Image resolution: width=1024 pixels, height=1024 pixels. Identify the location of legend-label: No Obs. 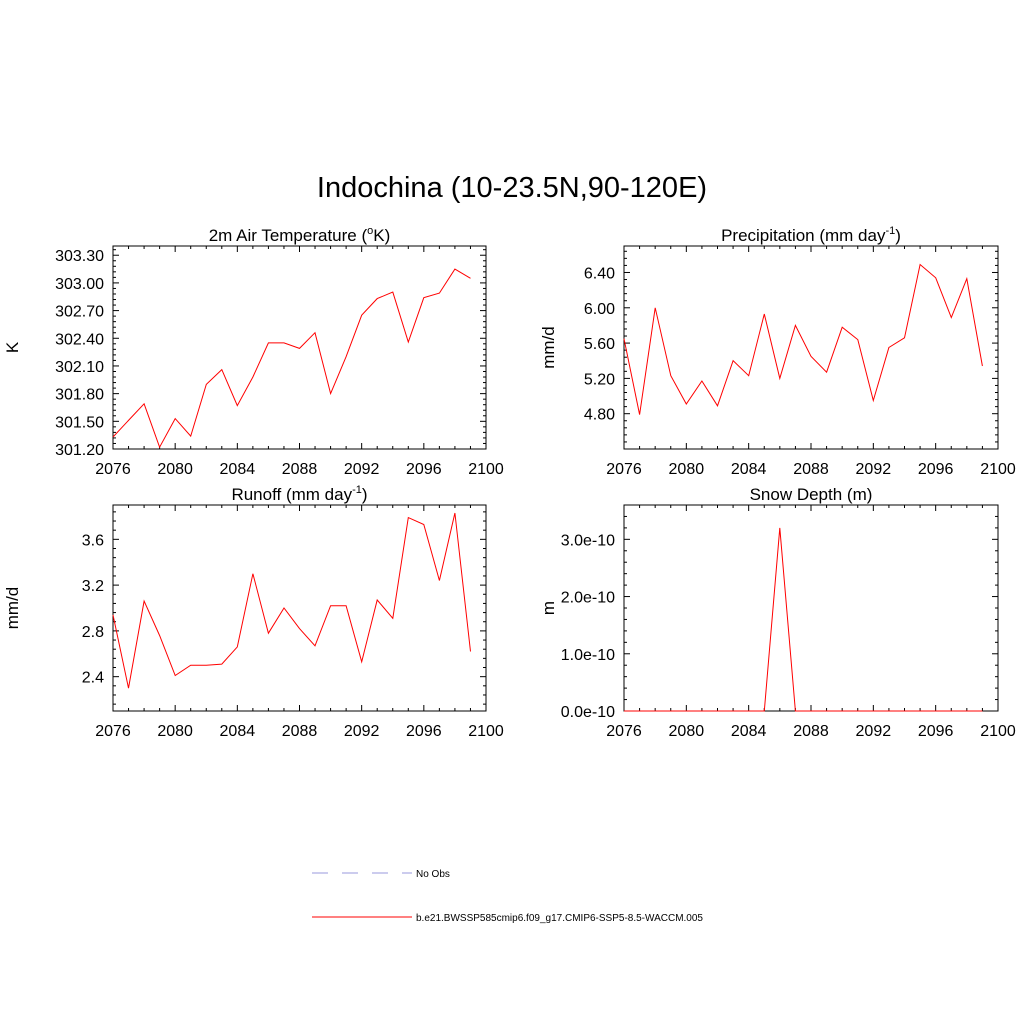
(433, 874).